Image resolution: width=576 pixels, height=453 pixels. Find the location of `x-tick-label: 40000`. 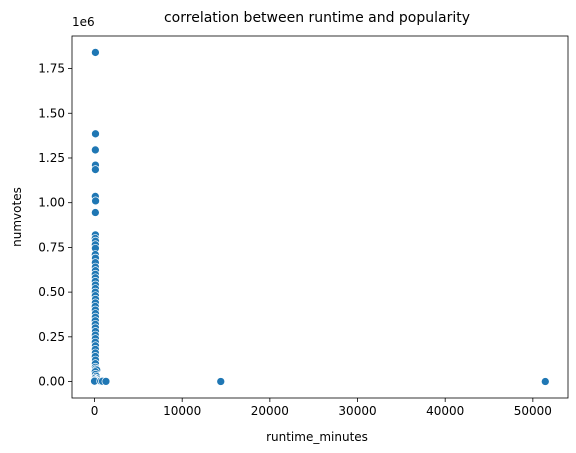

x-tick-label: 40000 is located at coordinates (445, 411).